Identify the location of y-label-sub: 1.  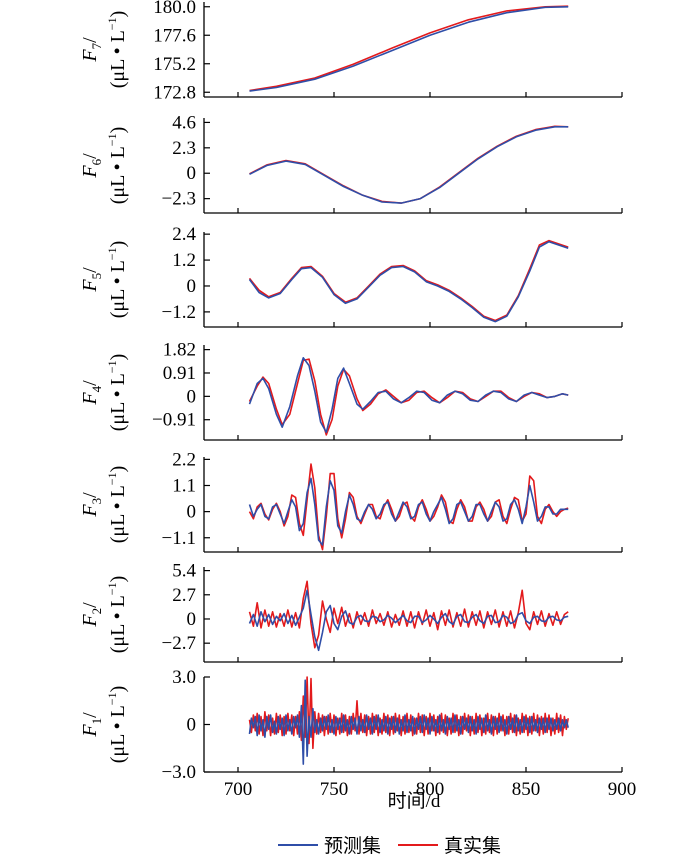
(96, 721).